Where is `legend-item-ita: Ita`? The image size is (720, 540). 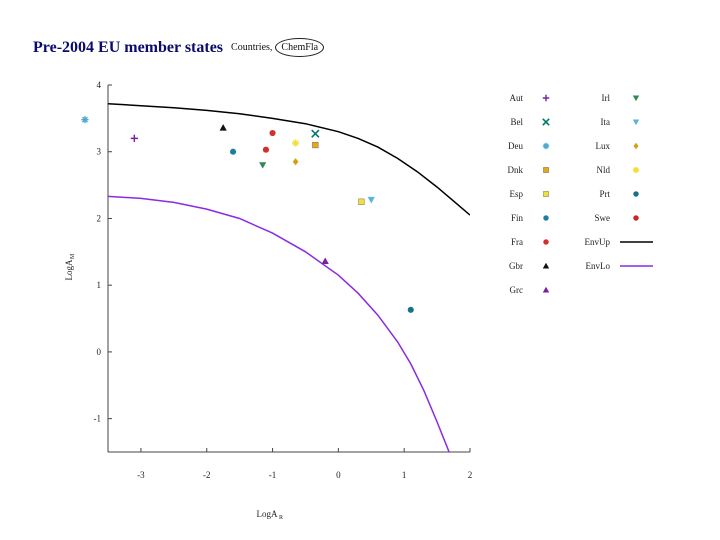
legend-item-ita: Ita is located at coordinates (606, 122).